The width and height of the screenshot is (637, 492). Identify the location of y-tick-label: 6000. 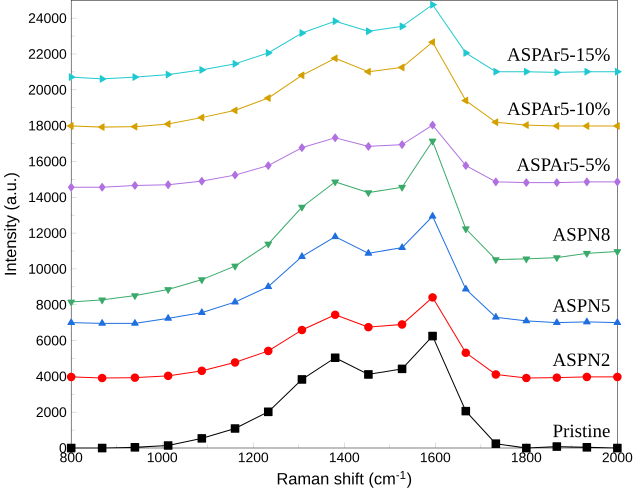
(51, 341).